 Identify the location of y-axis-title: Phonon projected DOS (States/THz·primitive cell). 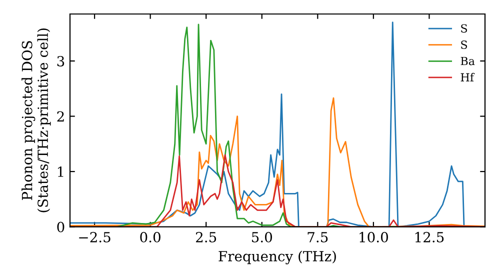
(36, 120).